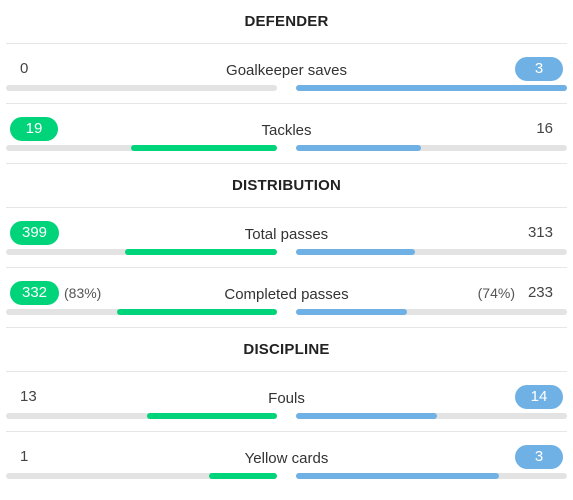 This screenshot has height=500, width=573. What do you see at coordinates (539, 397) in the screenshot?
I see `away-value: 14` at bounding box center [539, 397].